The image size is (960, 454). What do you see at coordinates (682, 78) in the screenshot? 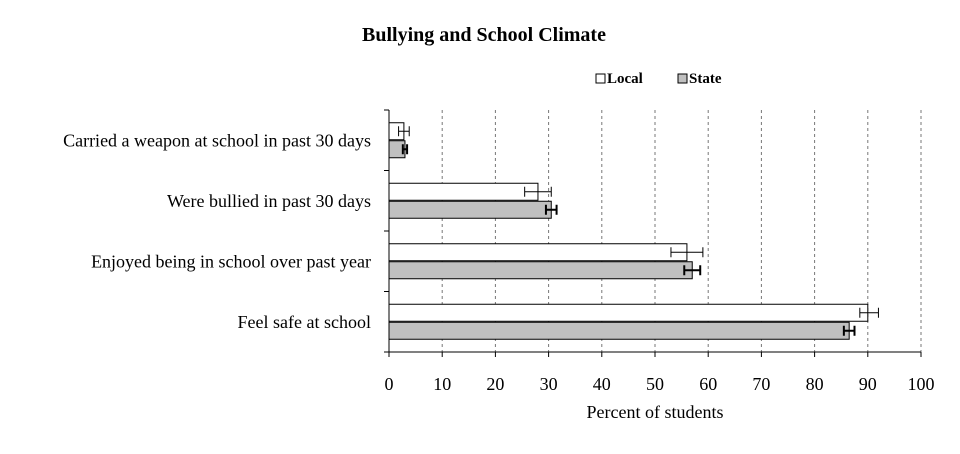
I see `legend-swatch-state` at bounding box center [682, 78].